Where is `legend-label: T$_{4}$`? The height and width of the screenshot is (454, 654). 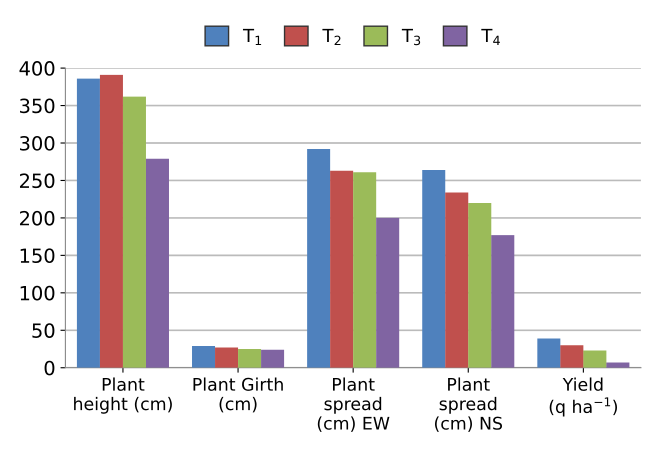
legend-label: T$_{4}$ is located at coordinates (490, 37).